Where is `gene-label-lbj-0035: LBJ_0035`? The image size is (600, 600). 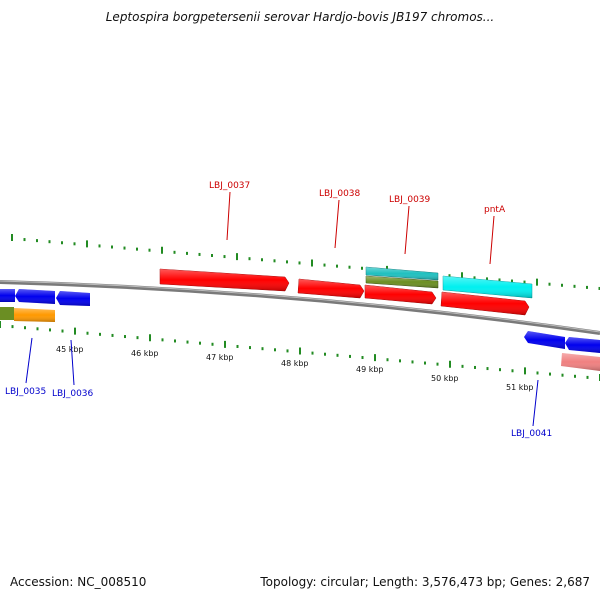
gene-label-lbj-0035: LBJ_0035 is located at coordinates (25, 392).